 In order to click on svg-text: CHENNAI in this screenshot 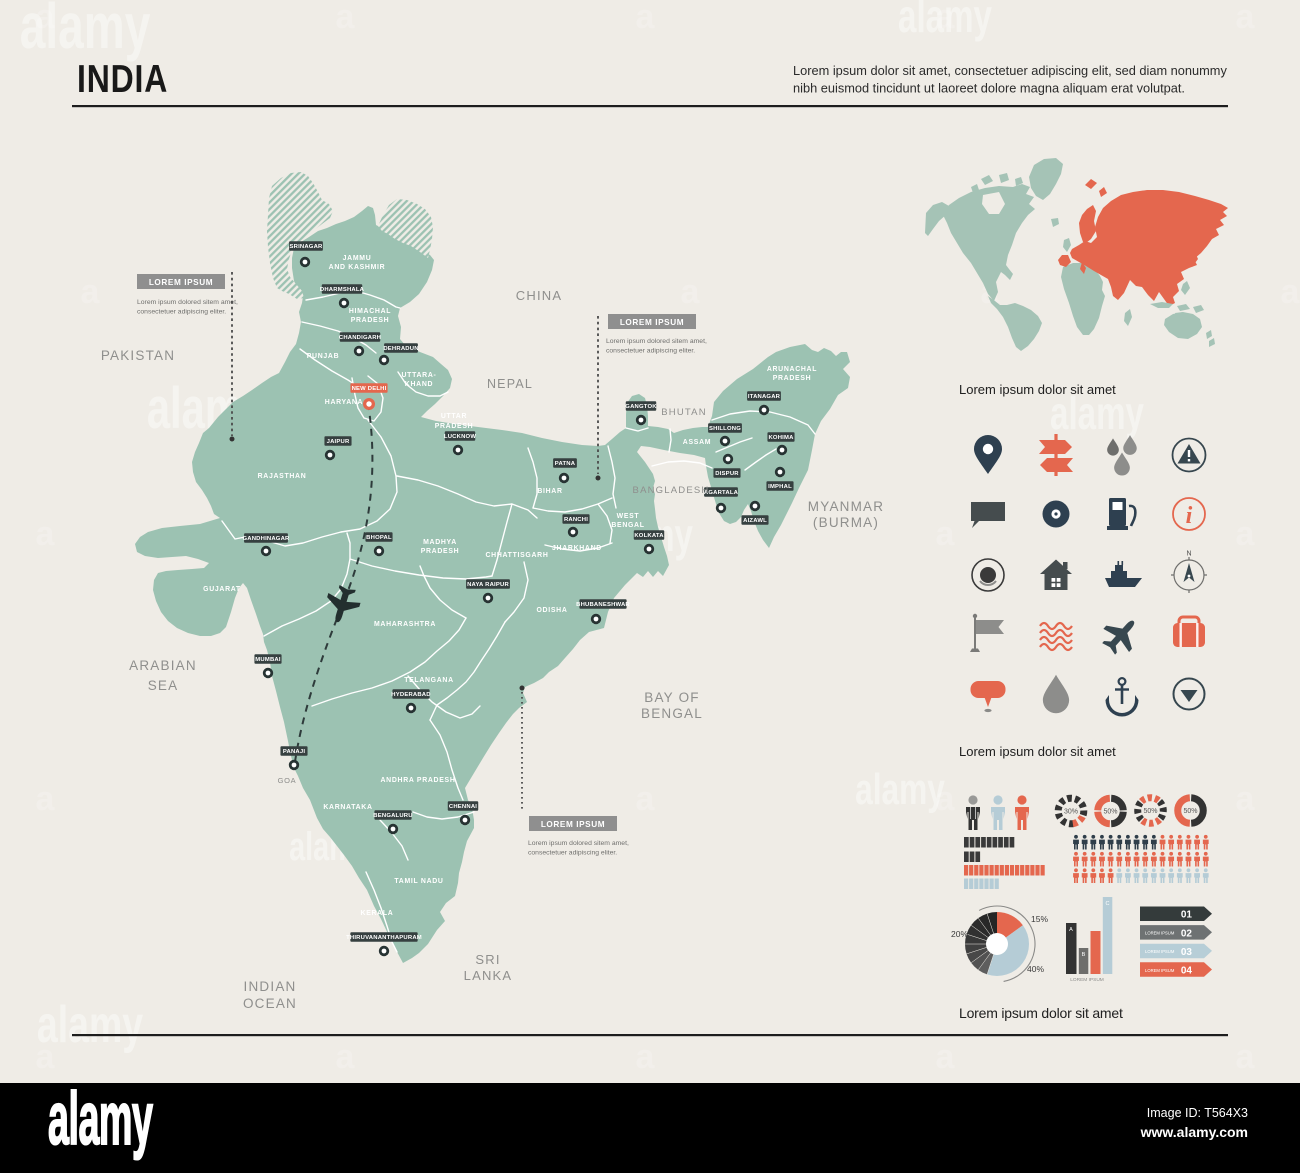, I will do `click(463, 807)`.